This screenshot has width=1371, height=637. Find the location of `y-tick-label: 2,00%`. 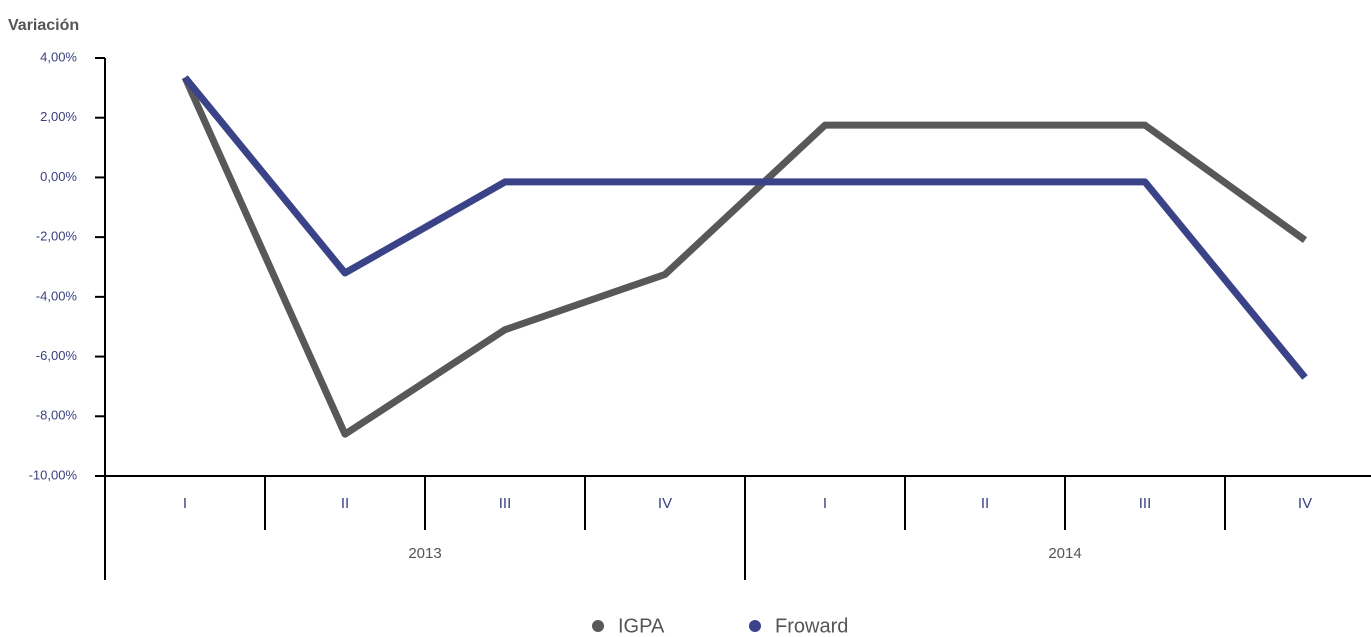

y-tick-label: 2,00% is located at coordinates (58, 116).